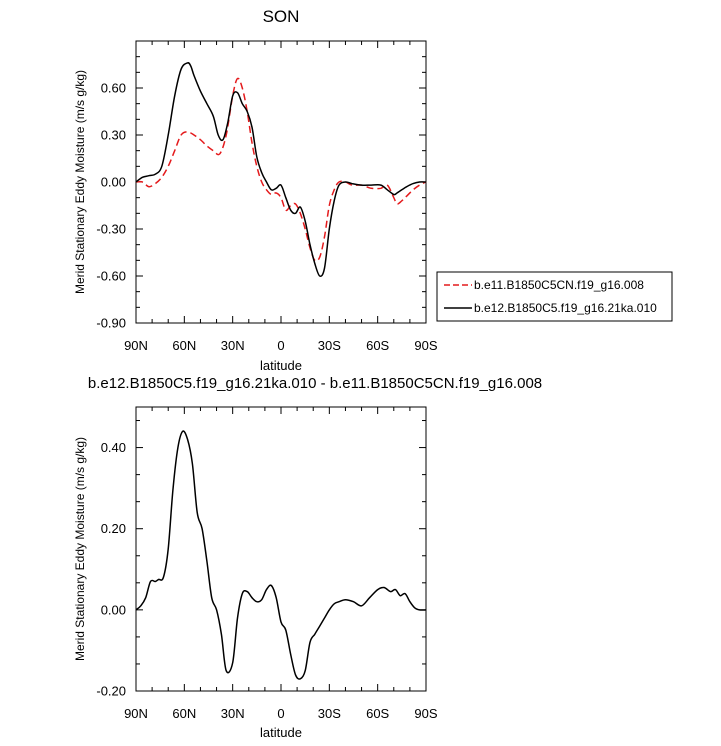 The height and width of the screenshot is (746, 721). Describe the element at coordinates (113, 609) in the screenshot. I see `bottom-y-tick-label: 0.00` at that location.